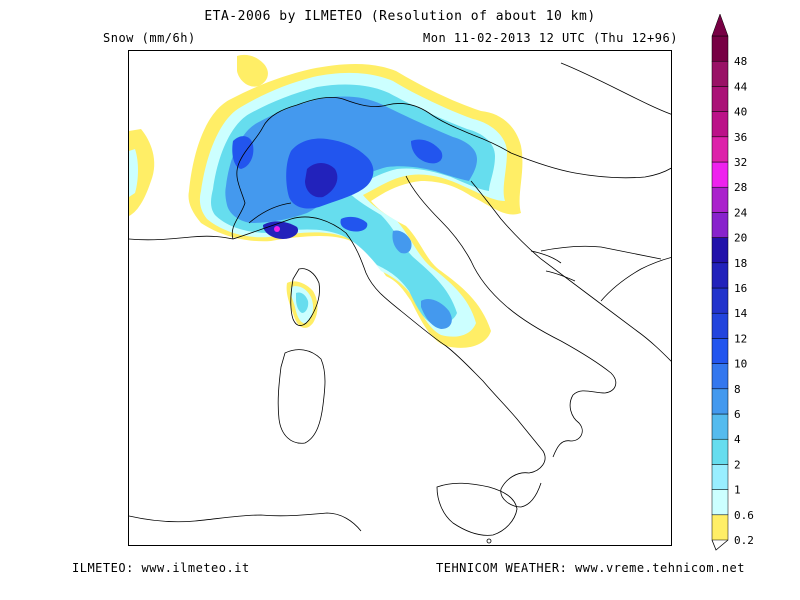  What do you see at coordinates (737, 490) in the screenshot?
I see `legend-label-1: 1` at bounding box center [737, 490].